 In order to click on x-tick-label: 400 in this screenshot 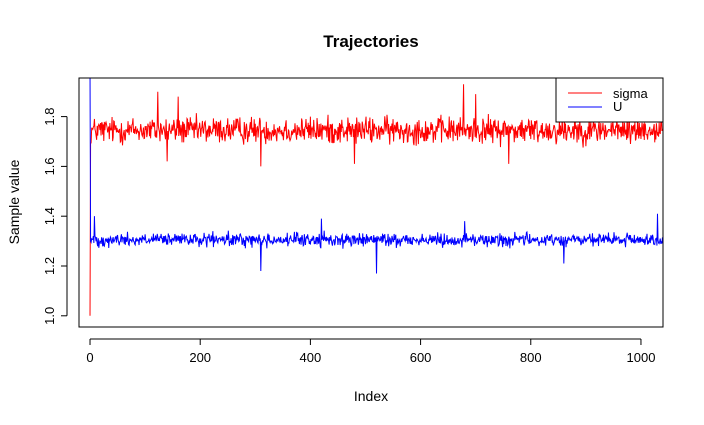, I will do `click(311, 357)`.